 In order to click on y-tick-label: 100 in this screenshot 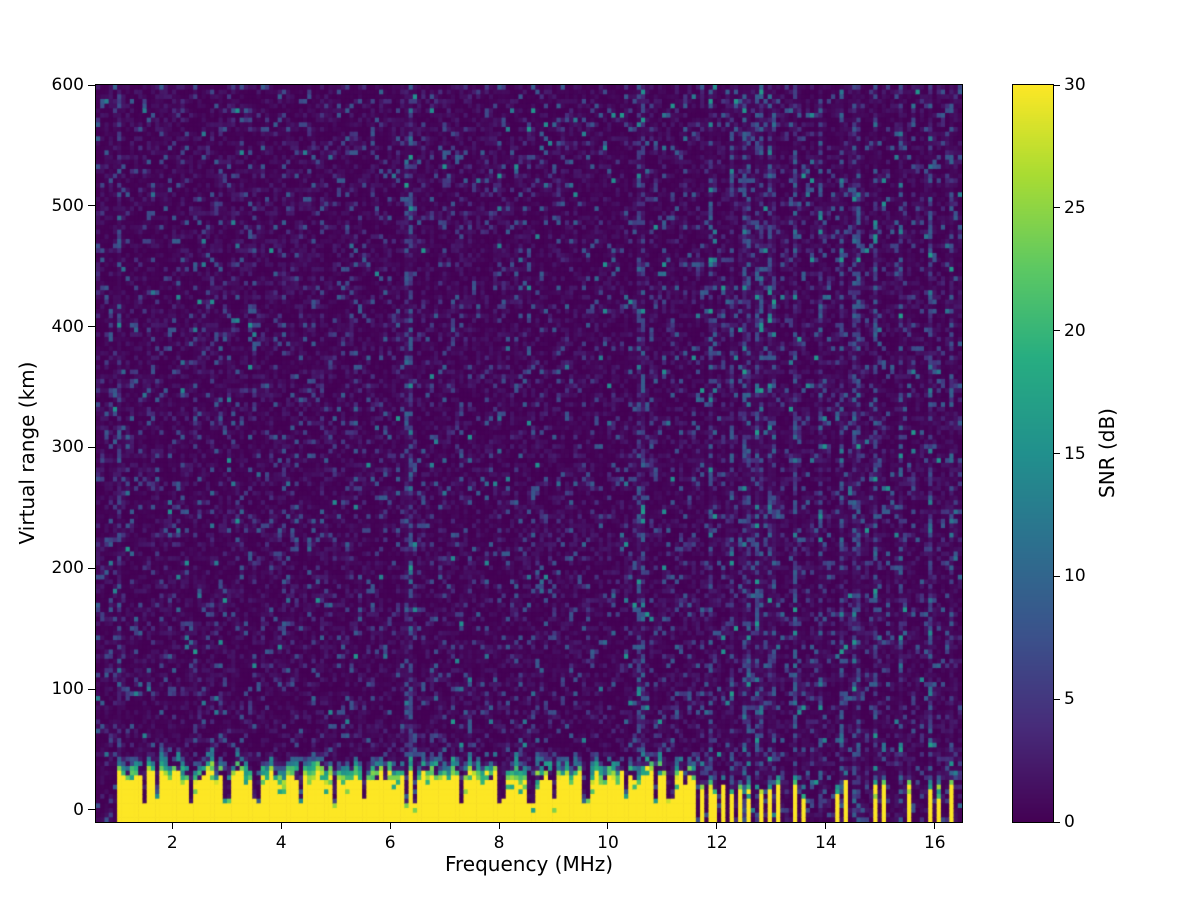, I will do `click(67, 689)`.